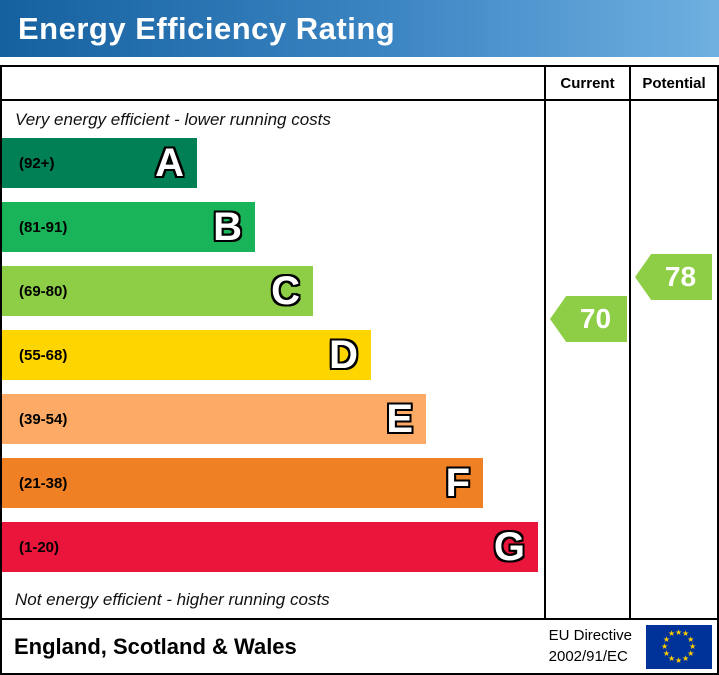 The image size is (719, 675). What do you see at coordinates (679, 646) in the screenshot?
I see `eu-flag-icon: ★ ★ ★ ★ ★ ★ ★ ★ ★ ★ ★ ★` at bounding box center [679, 646].